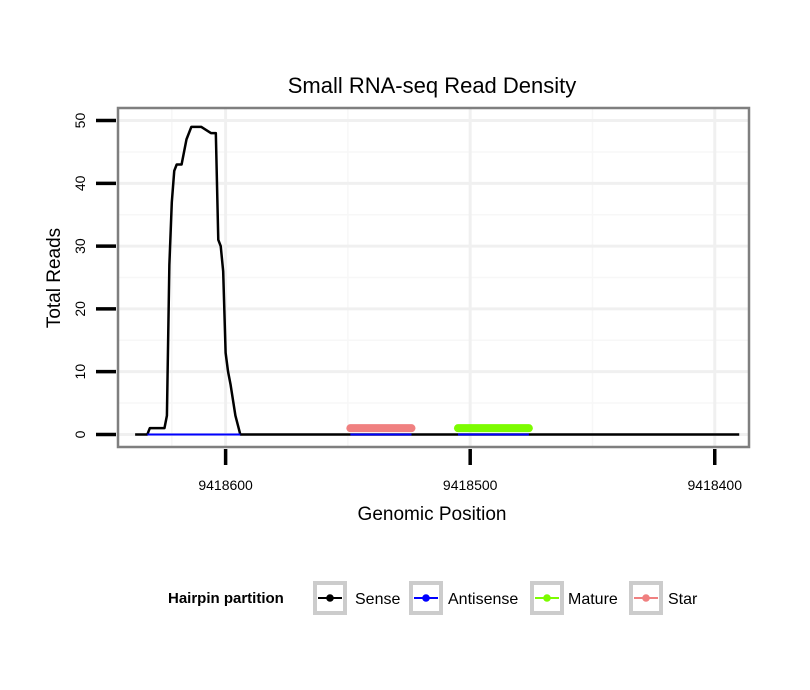 The image size is (810, 690). Describe the element at coordinates (646, 598) in the screenshot. I see `legend-point-star` at that location.